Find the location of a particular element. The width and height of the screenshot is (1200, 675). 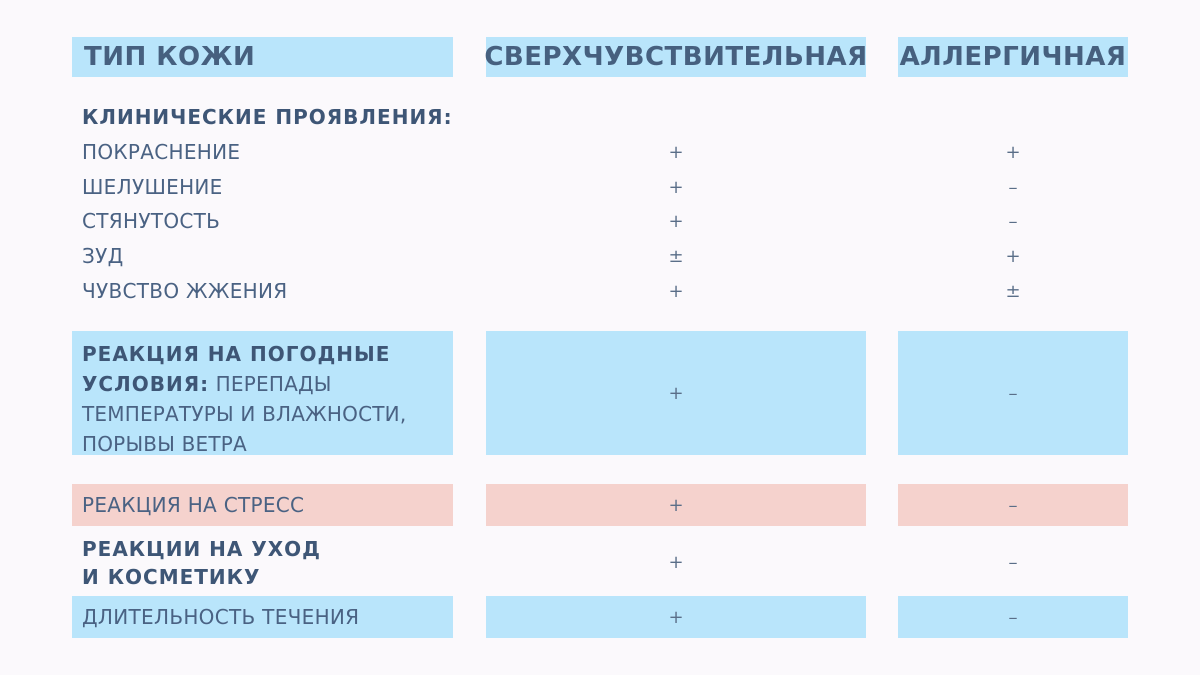

stress-mark-hyper: + is located at coordinates (676, 505).